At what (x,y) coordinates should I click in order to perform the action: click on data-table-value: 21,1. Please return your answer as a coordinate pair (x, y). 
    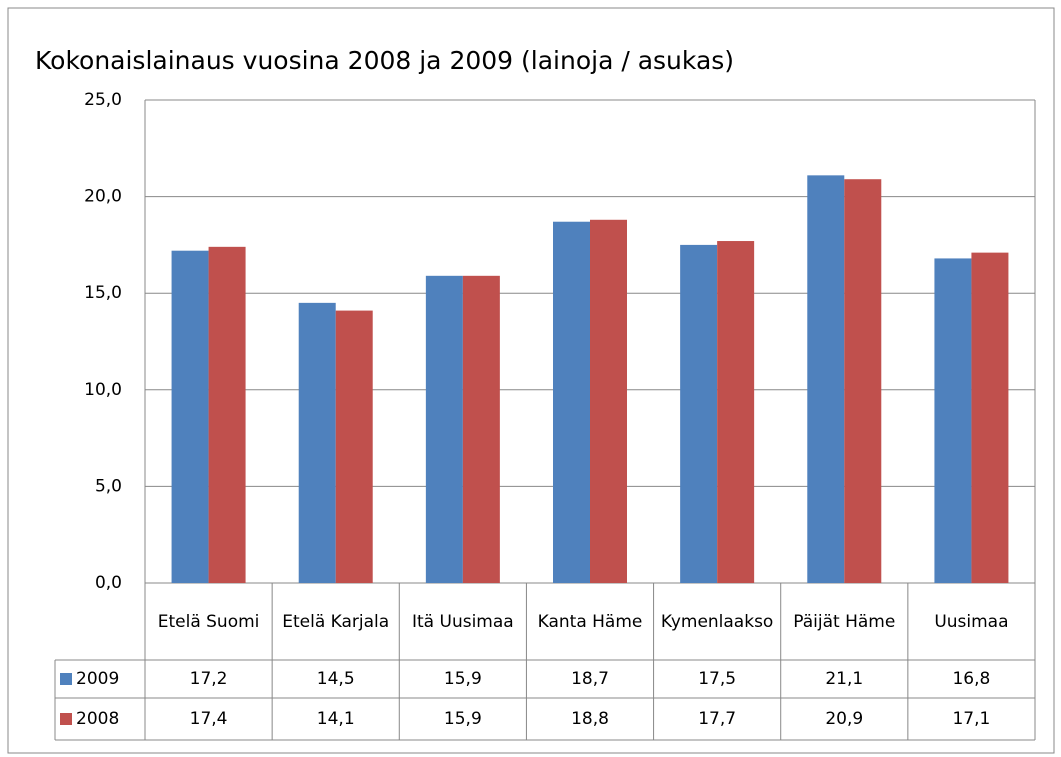
    Looking at the image, I should click on (844, 679).